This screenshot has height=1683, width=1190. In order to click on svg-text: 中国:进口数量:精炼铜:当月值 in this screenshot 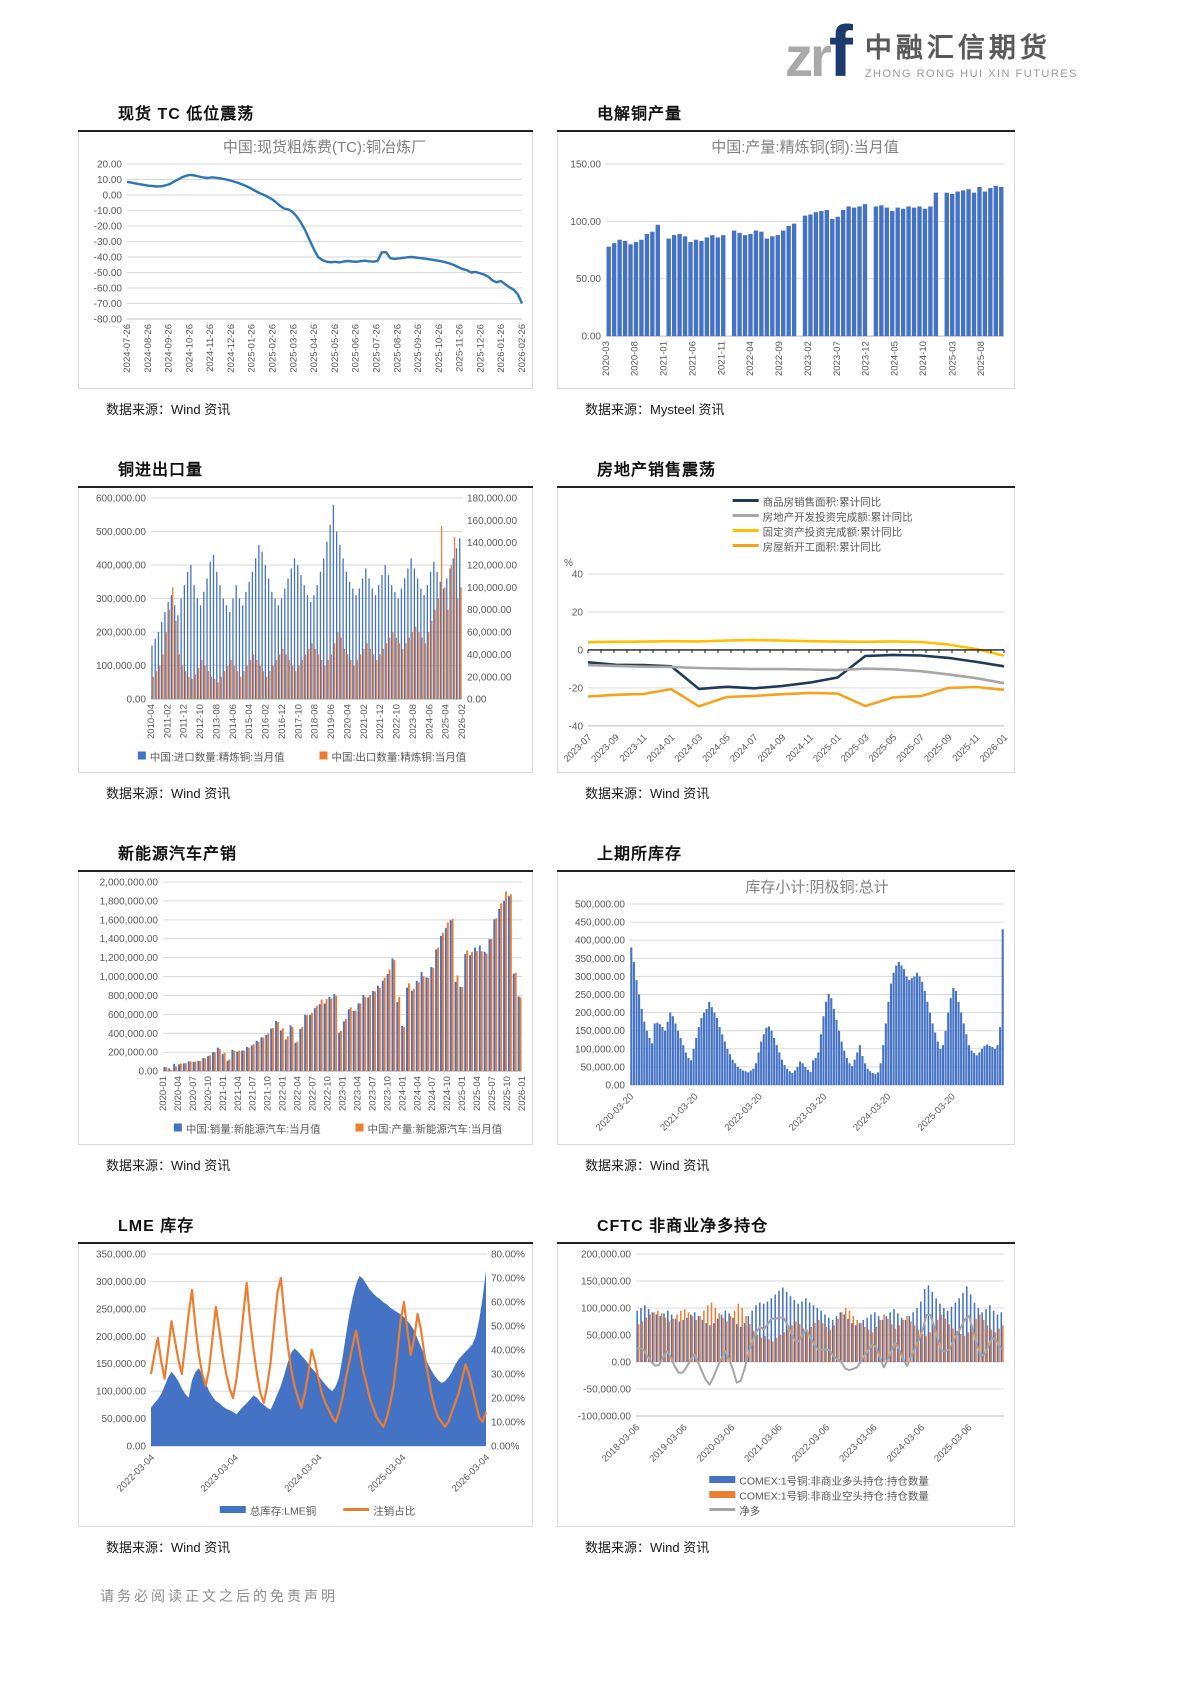, I will do `click(217, 757)`.